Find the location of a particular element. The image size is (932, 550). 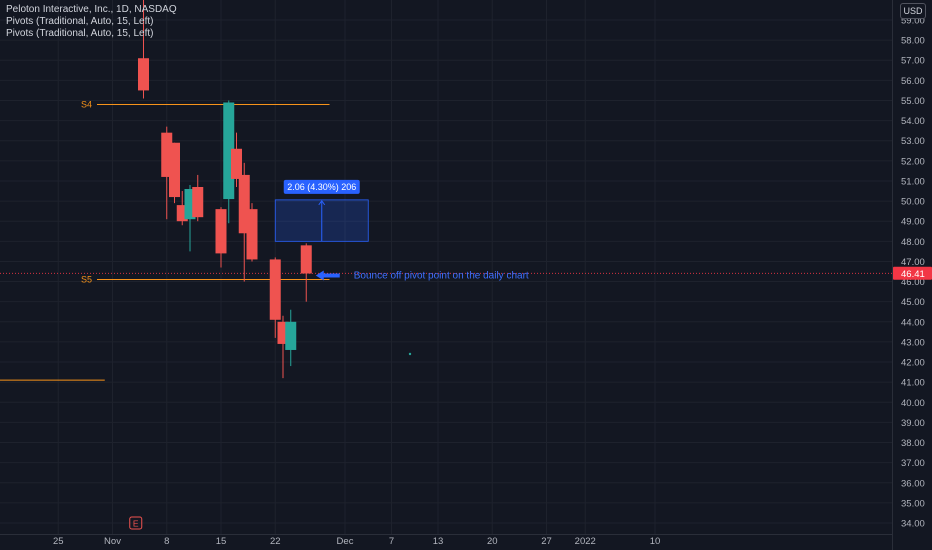

earnings-marker-icon is located at coordinates (136, 523).